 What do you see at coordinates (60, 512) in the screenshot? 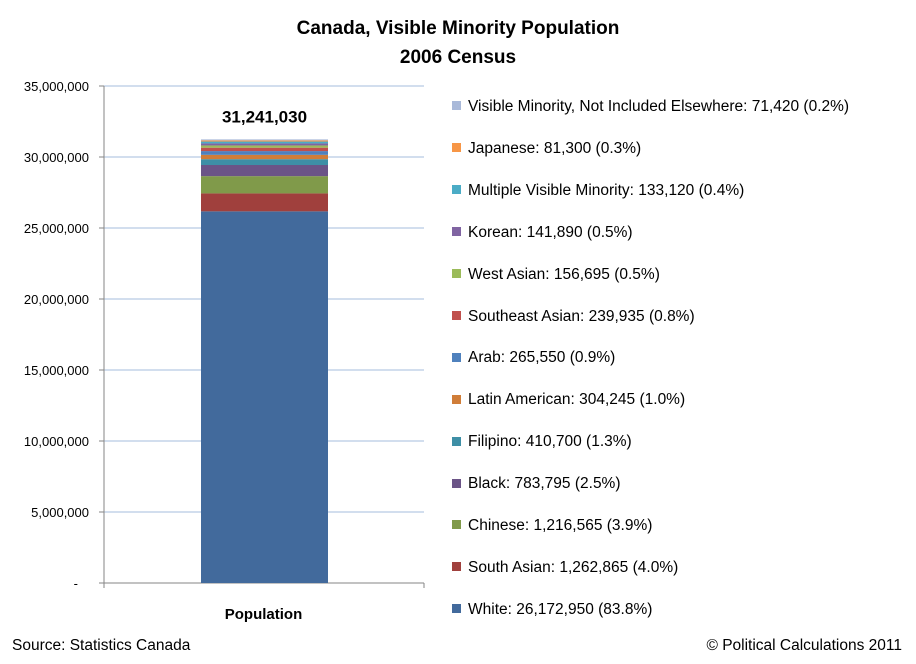
I see `y-tick-label: 5,000,000` at bounding box center [60, 512].